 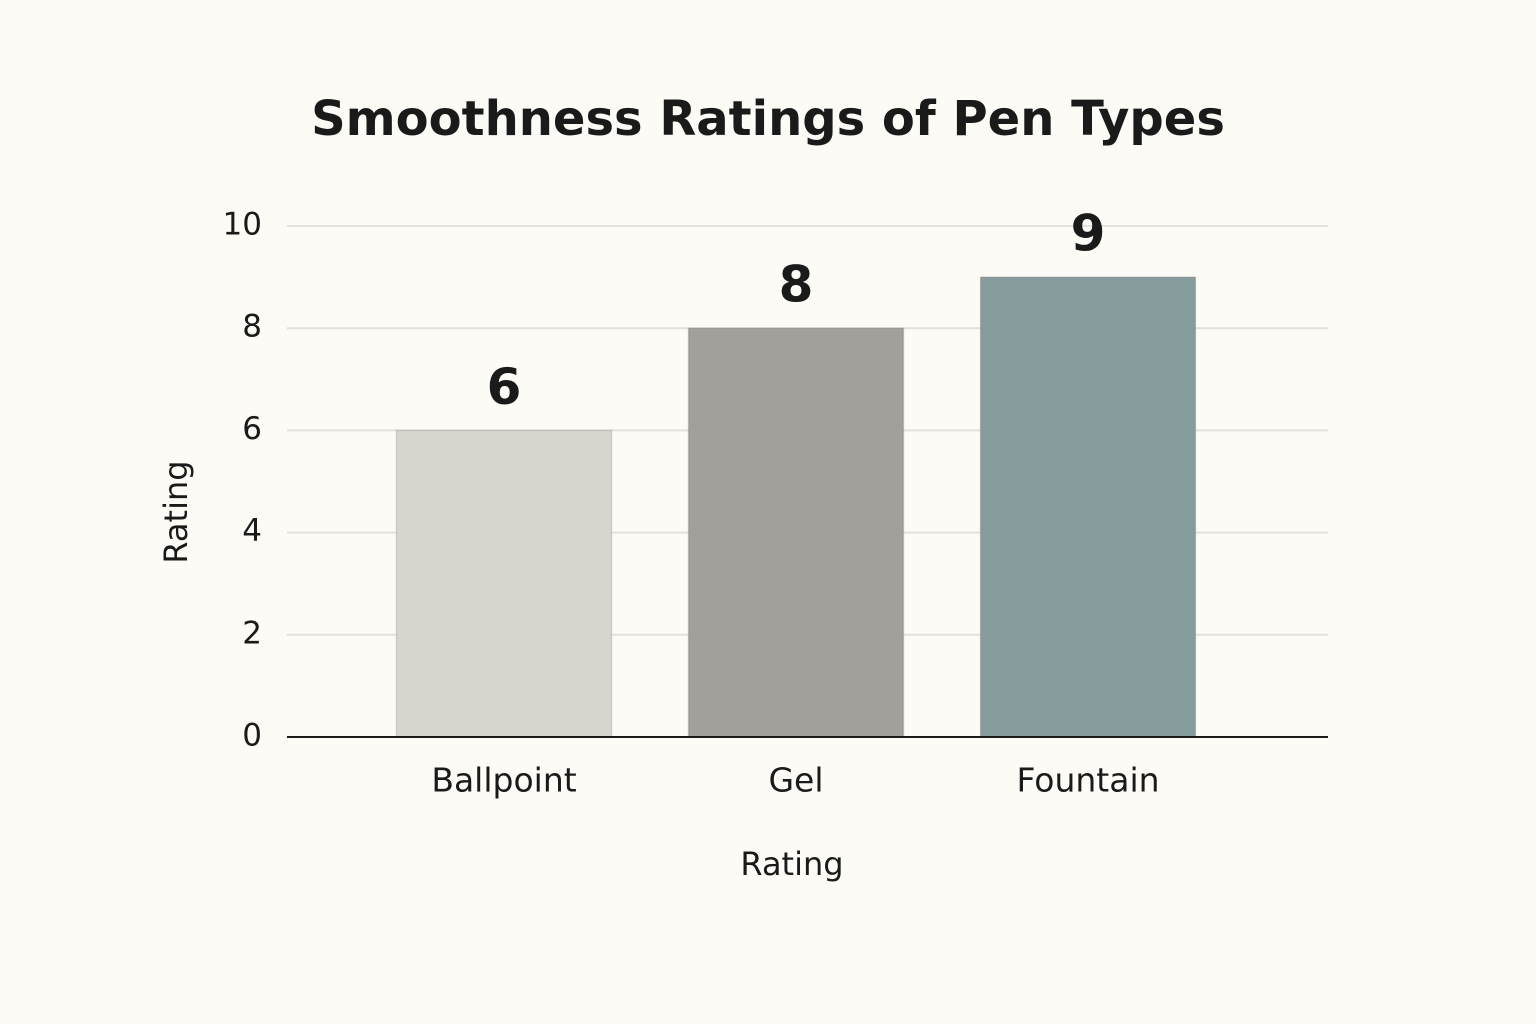 I want to click on x-tick-label: Ballpoint, so click(x=503, y=780).